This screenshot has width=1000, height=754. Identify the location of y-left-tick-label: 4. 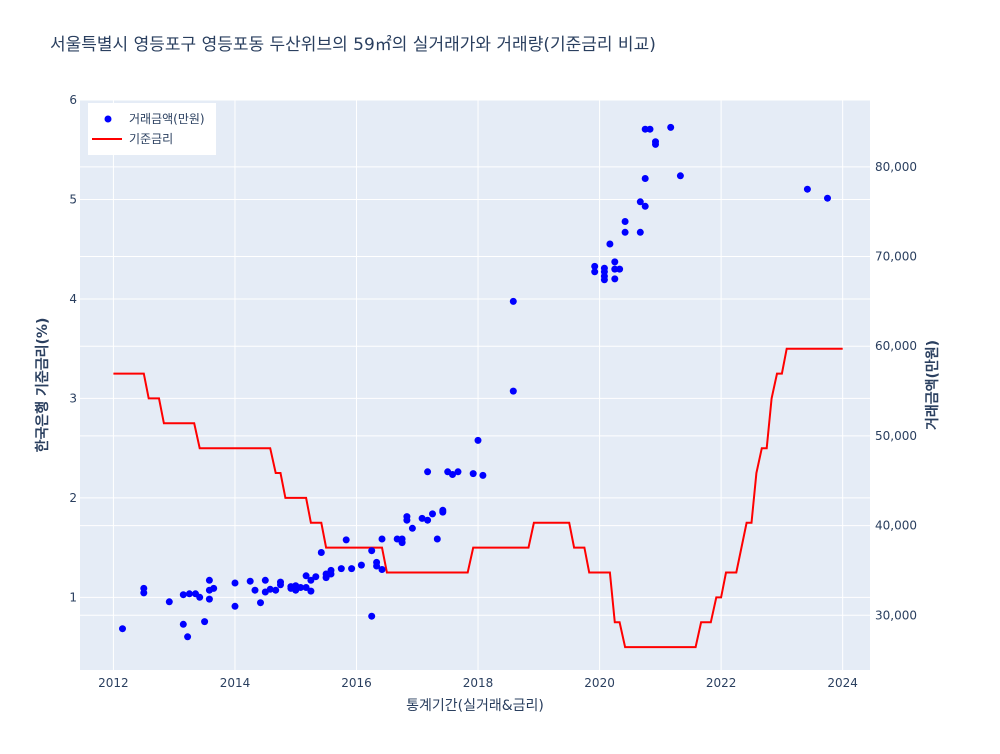
(73, 299).